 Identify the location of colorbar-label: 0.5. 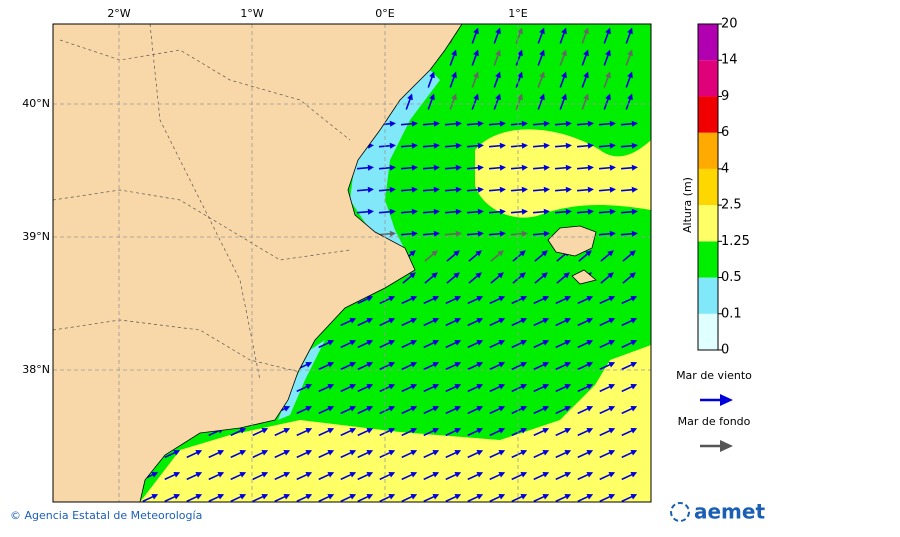
(731, 277).